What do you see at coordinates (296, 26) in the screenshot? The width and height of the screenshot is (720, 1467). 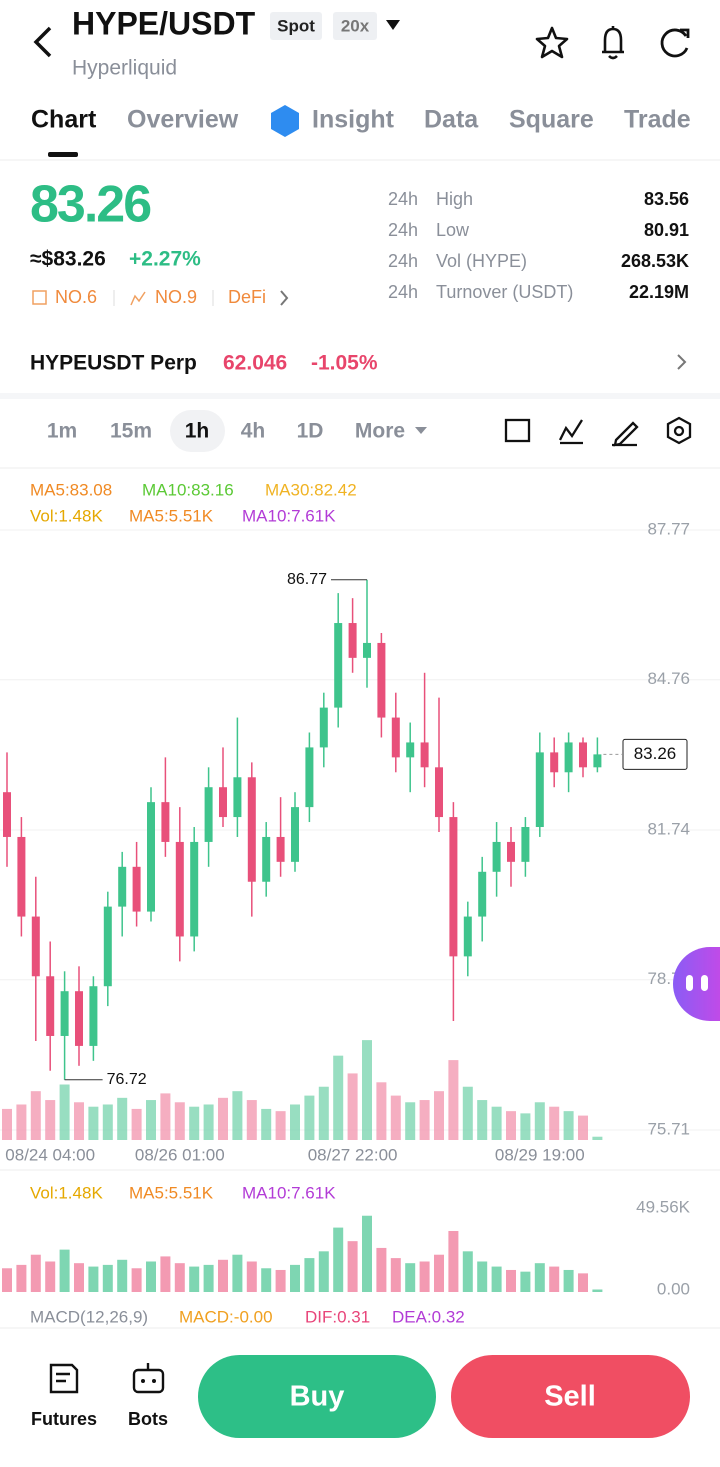 I see `badge-bg` at bounding box center [296, 26].